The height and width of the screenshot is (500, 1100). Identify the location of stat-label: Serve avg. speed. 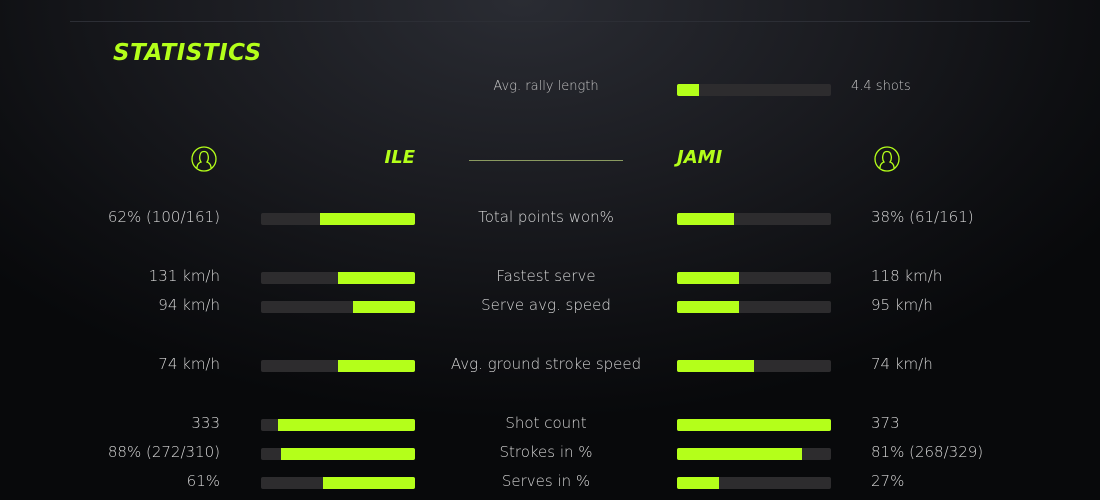
(546, 305).